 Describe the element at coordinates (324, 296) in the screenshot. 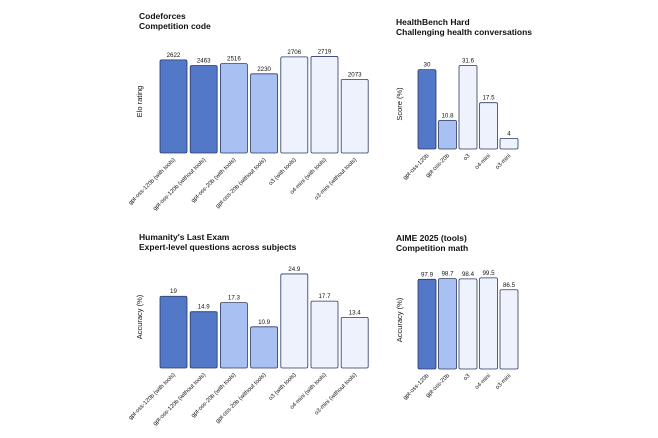

I see `data-label: 17.7` at that location.